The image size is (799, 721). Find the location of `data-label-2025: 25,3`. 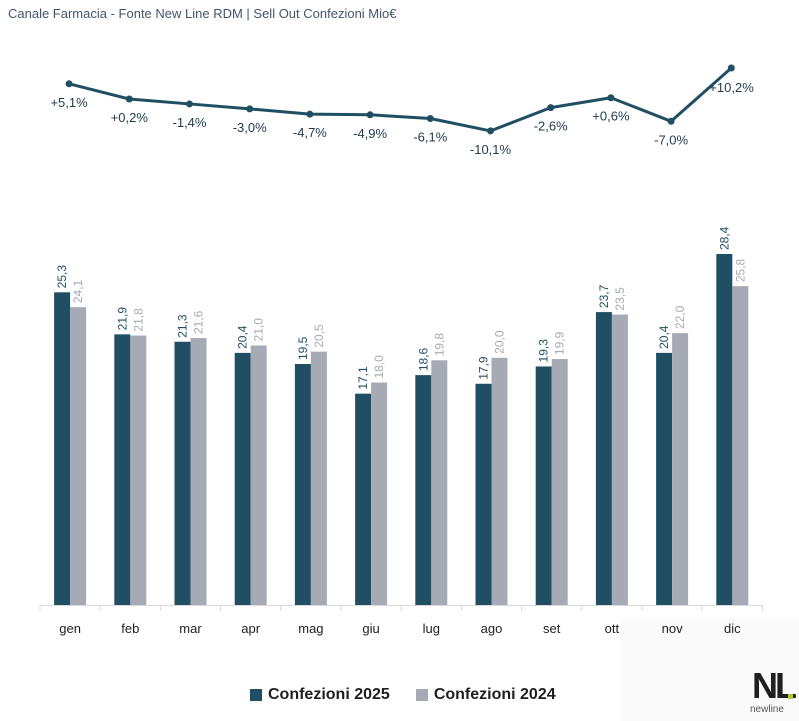

data-label-2025: 25,3 is located at coordinates (62, 277).